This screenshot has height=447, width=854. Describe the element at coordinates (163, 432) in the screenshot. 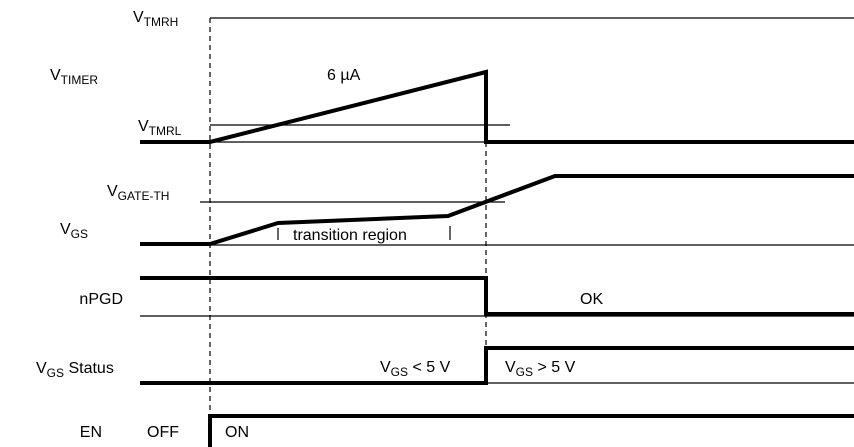

I see `off-annotation: OFF` at that location.